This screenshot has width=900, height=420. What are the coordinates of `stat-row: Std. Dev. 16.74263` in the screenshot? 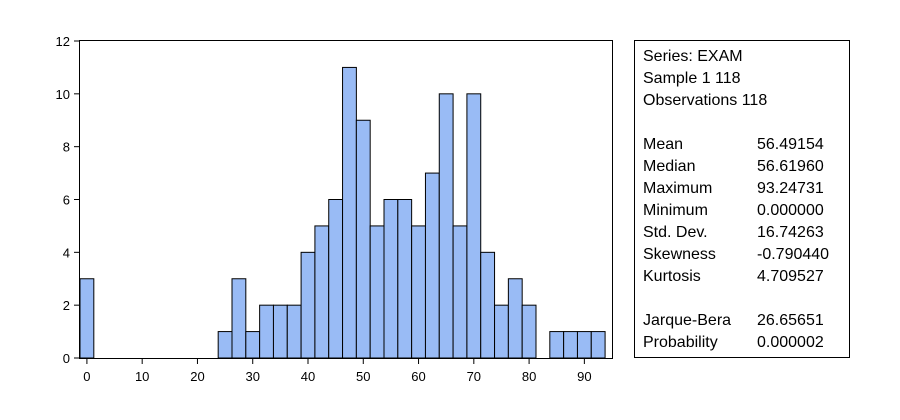 It's located at (746, 233).